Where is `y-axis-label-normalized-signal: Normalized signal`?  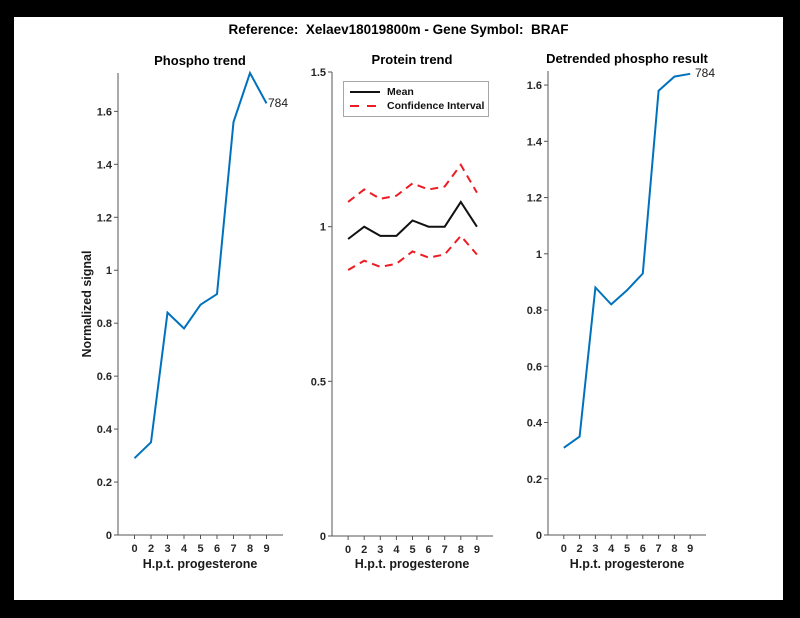
y-axis-label-normalized-signal: Normalized signal is located at coordinates (87, 304).